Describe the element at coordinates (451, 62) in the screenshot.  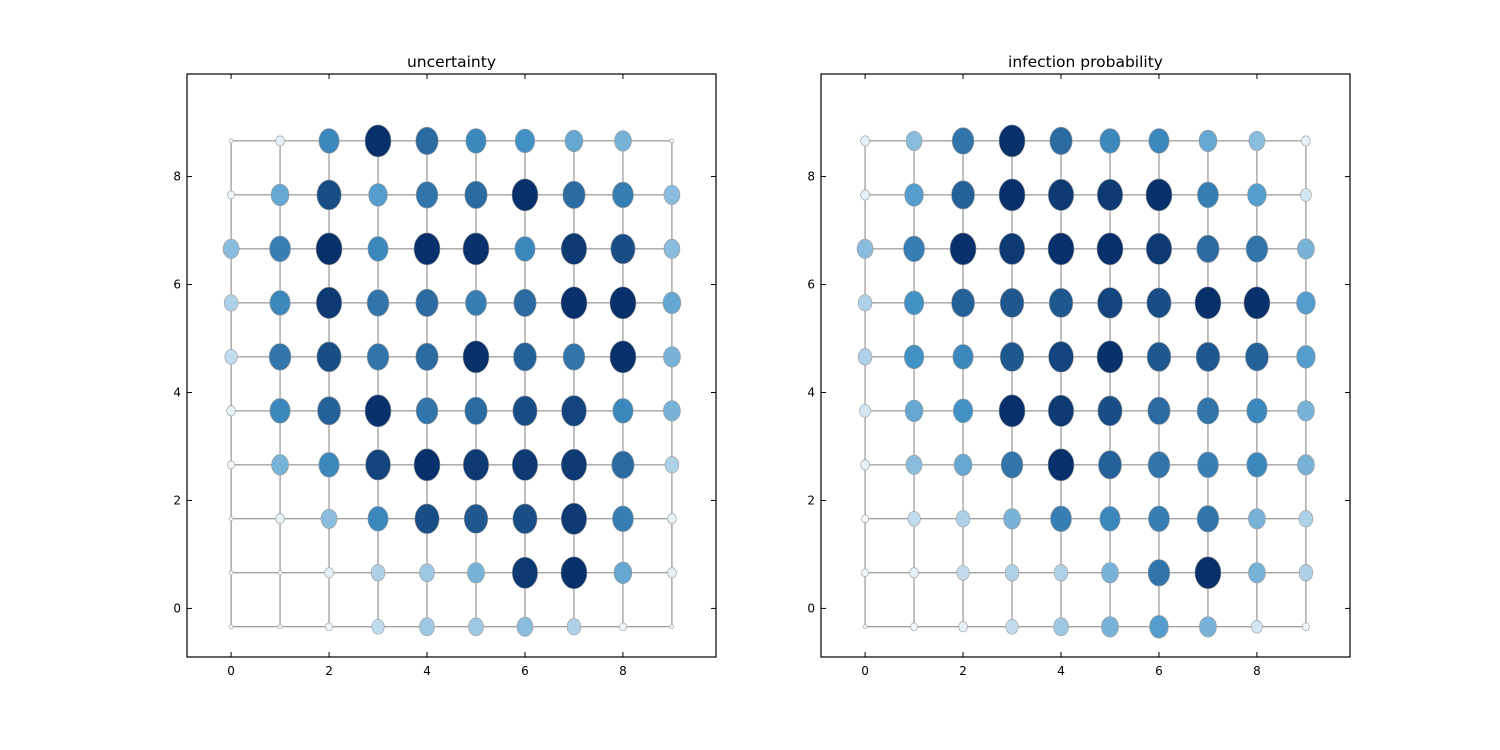
I see `panel-title: uncertainty` at that location.